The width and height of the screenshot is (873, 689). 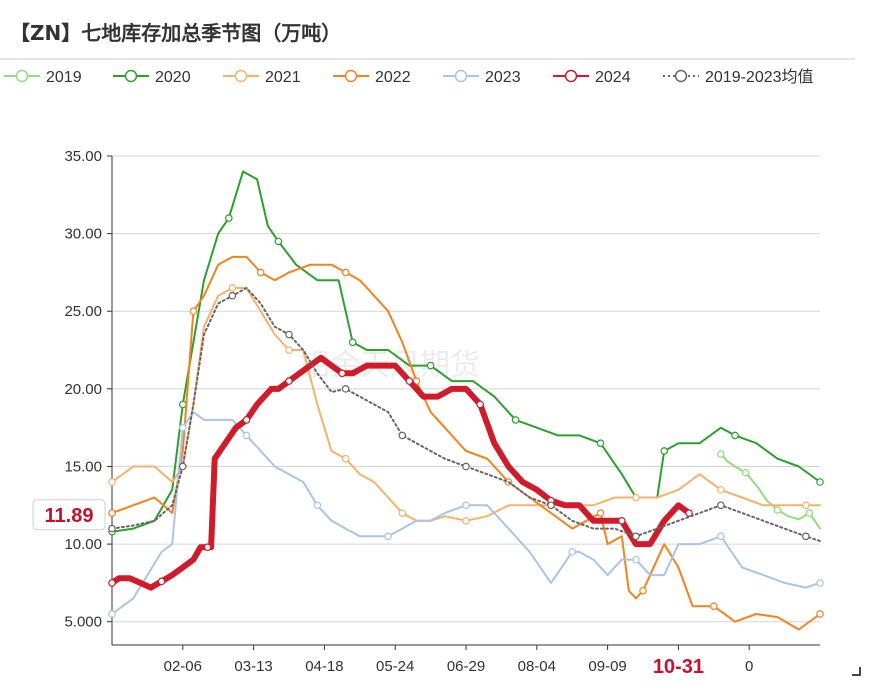 I want to click on chart-title: 【ZN】七地库存加总季节图（万吨）, so click(x=175, y=33).